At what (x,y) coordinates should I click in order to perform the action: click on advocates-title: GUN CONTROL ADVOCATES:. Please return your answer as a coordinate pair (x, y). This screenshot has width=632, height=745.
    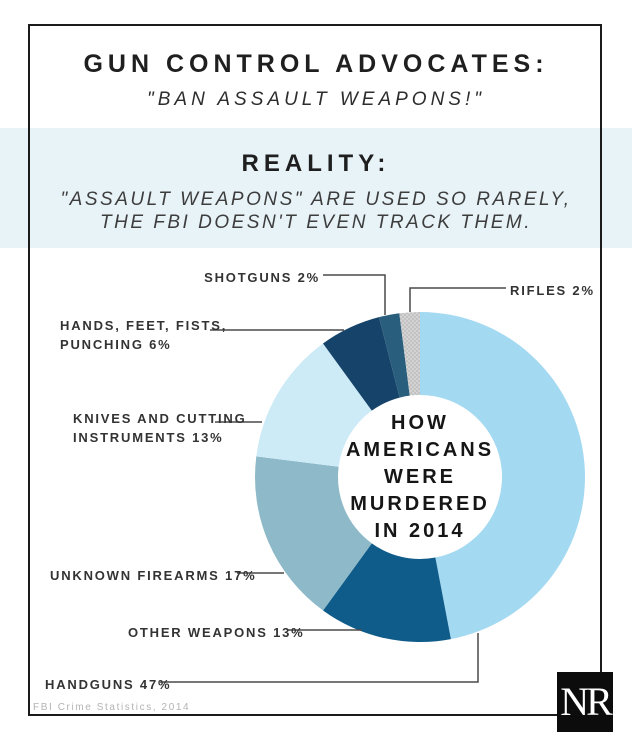
    Looking at the image, I should click on (316, 64).